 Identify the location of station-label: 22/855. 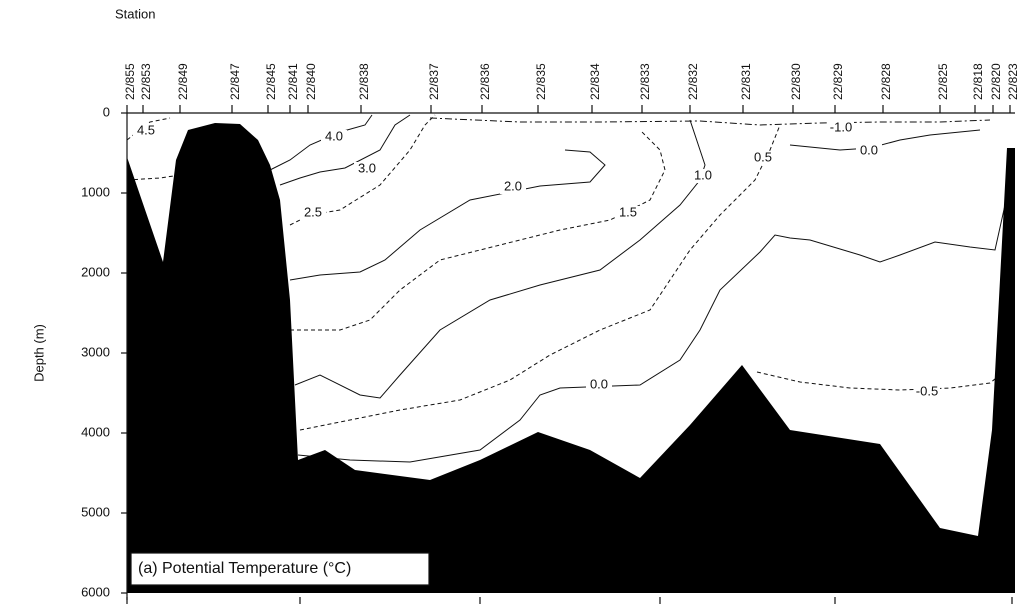
(130, 81).